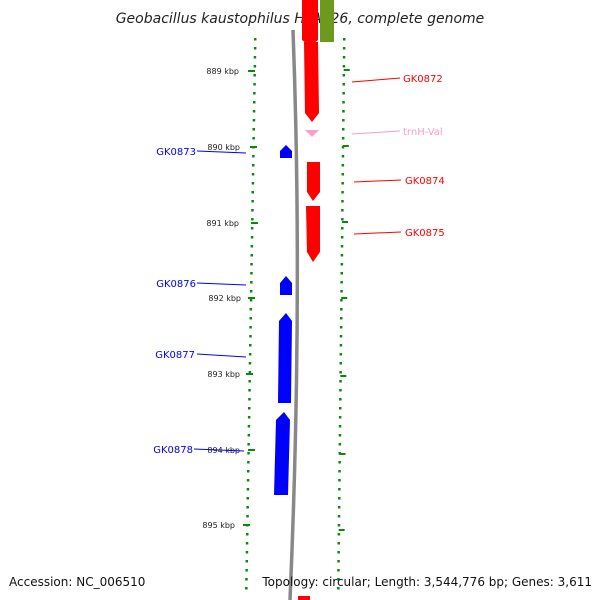 This screenshot has width=600, height=600. What do you see at coordinates (77, 582) in the screenshot?
I see `accession-text: Accession: NC_006510` at bounding box center [77, 582].